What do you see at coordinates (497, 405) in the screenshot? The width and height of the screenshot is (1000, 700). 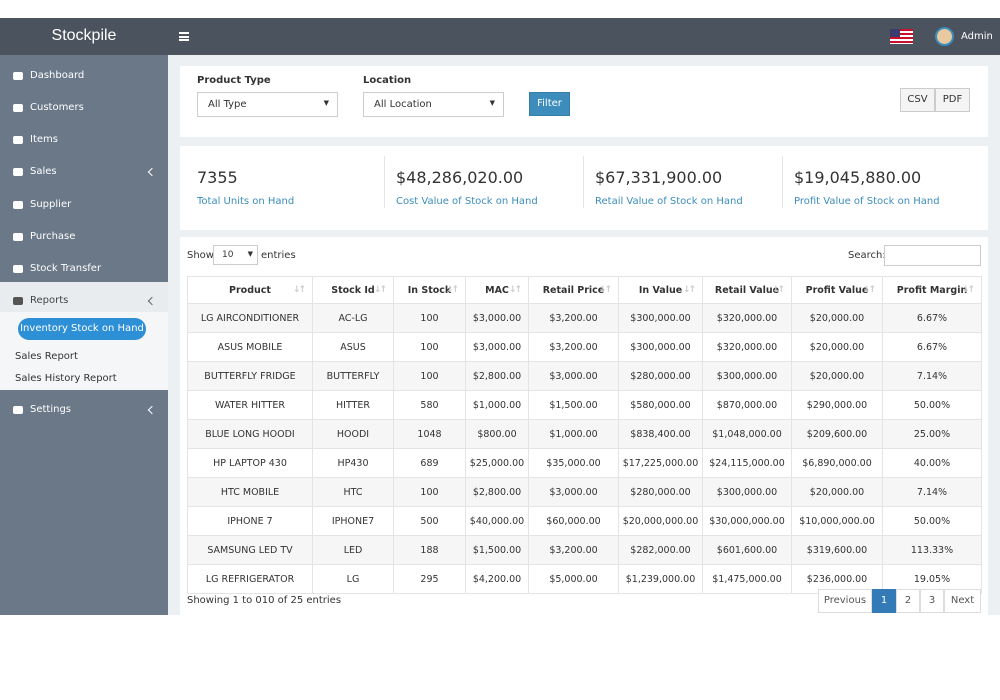 I see `cell: $1,000.00` at bounding box center [497, 405].